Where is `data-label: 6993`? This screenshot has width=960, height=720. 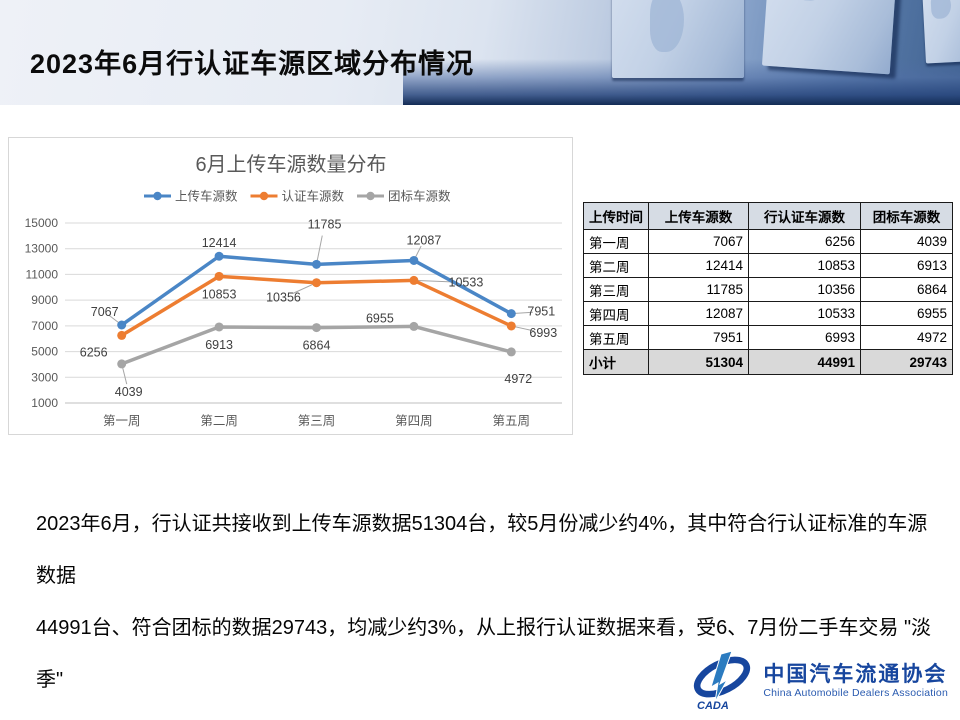
data-label: 6993 is located at coordinates (543, 333).